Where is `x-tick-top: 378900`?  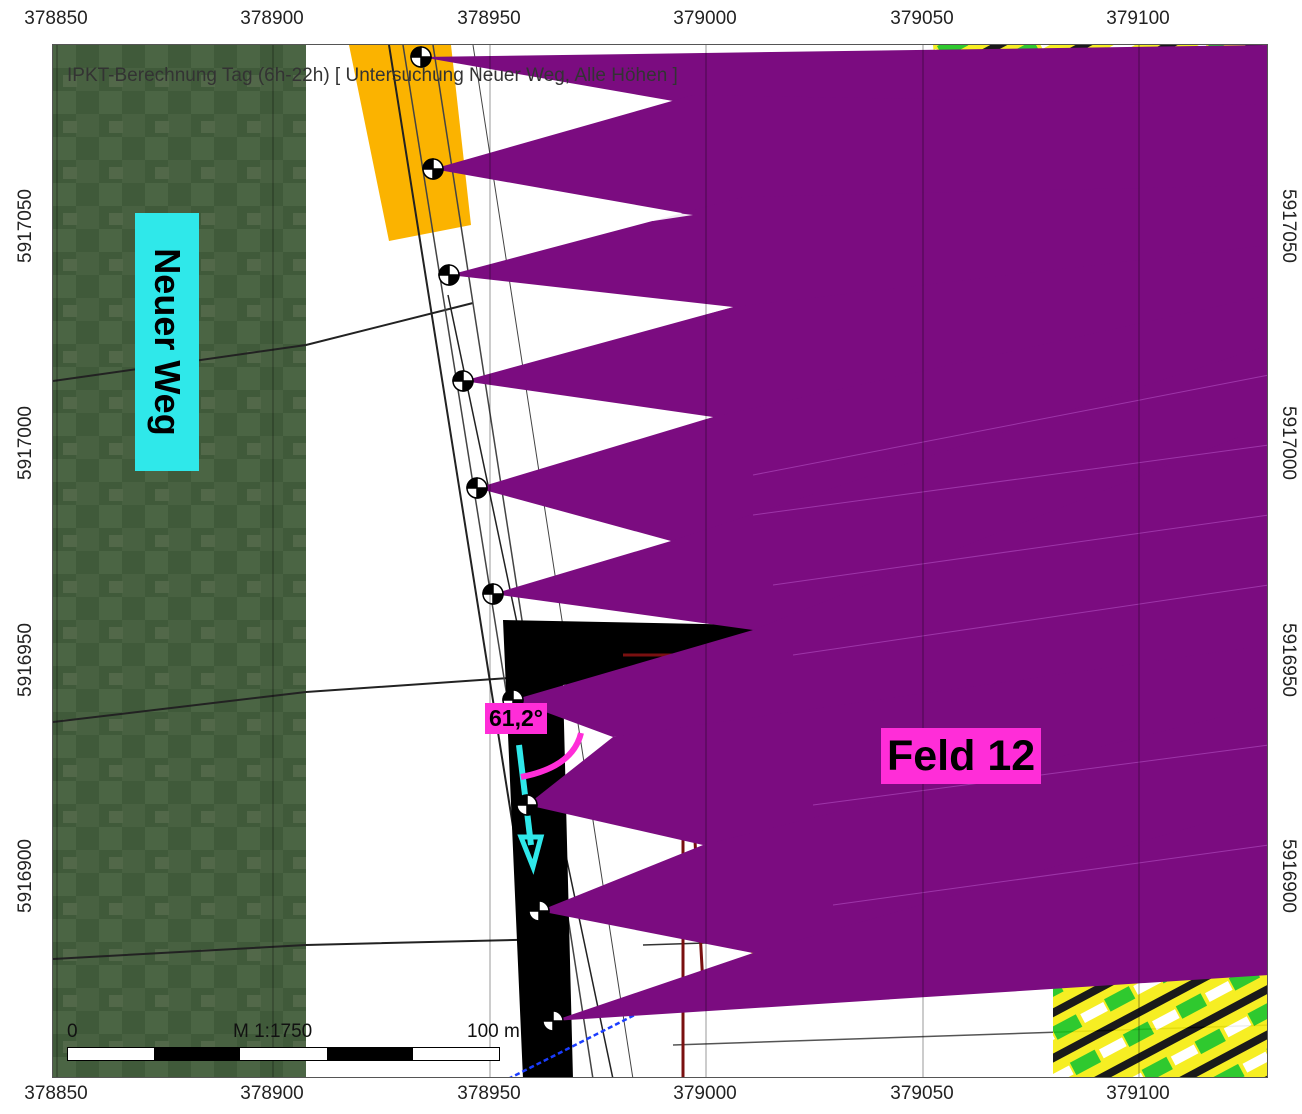 x-tick-top: 378900 is located at coordinates (272, 18).